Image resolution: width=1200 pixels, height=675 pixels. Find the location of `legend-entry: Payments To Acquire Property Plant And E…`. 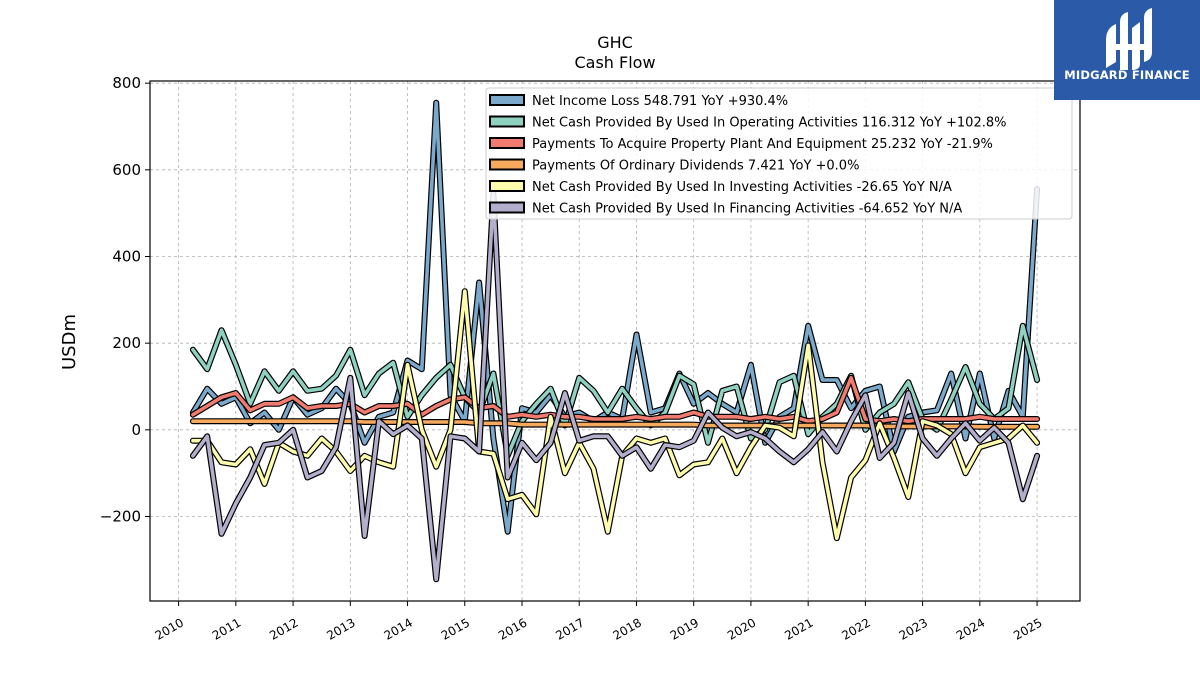

legend-entry: Payments To Acquire Property Plant And E… is located at coordinates (762, 144).